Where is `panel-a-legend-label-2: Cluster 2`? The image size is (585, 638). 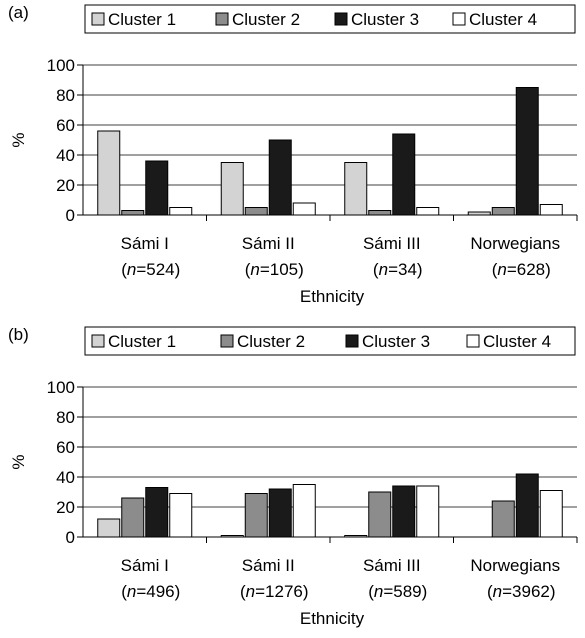 panel-a-legend-label-2: Cluster 2 is located at coordinates (266, 19).